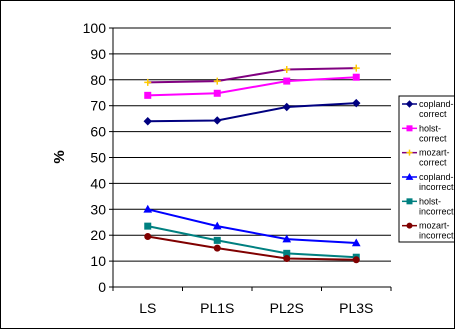  I want to click on legend-box, so click(426, 169).